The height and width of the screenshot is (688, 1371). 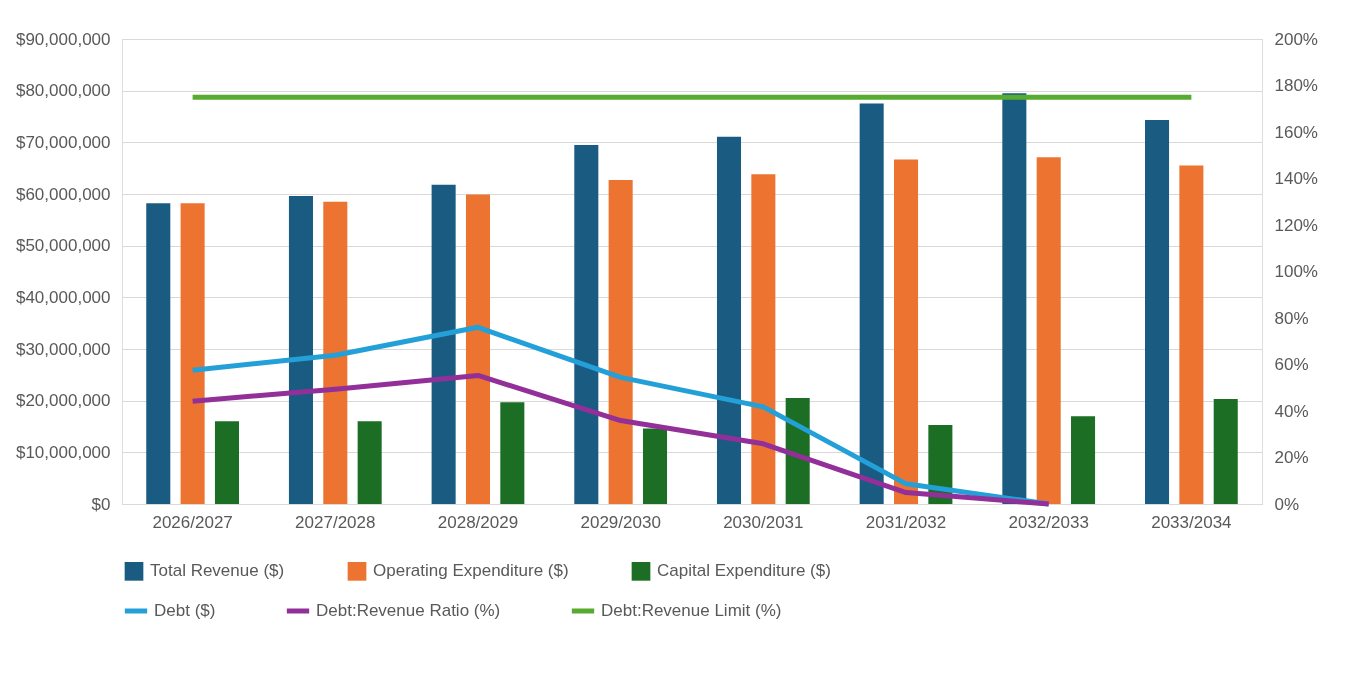 I want to click on y2-tick-label: 140%, so click(x=1296, y=178).